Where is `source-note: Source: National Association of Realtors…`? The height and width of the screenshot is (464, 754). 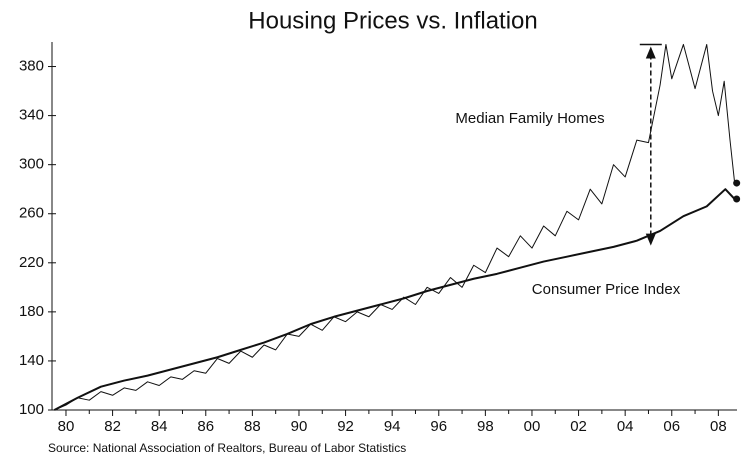
source-note: Source: National Association of Realtors… is located at coordinates (227, 448).